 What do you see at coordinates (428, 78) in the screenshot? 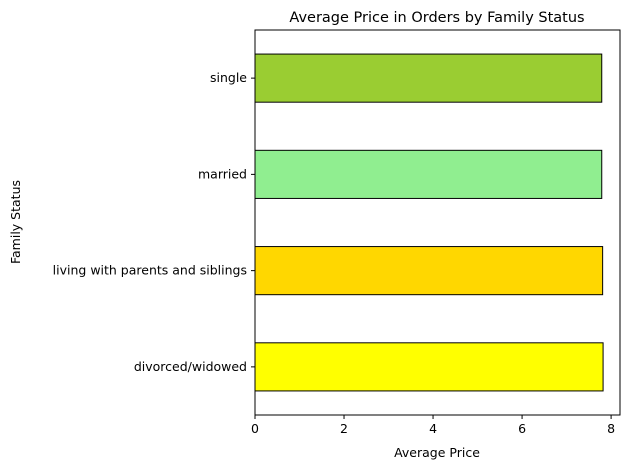
I see `bar-single` at bounding box center [428, 78].